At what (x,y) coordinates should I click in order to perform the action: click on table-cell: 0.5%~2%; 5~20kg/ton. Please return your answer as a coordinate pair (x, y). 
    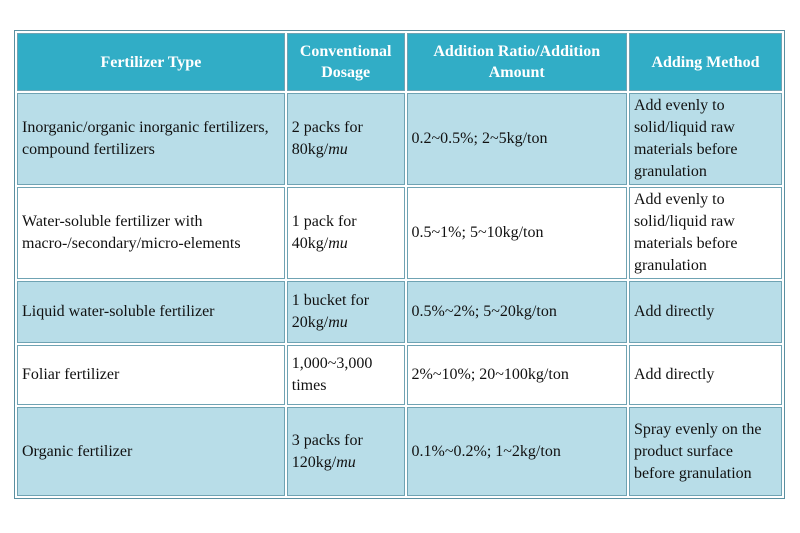
    Looking at the image, I should click on (516, 312).